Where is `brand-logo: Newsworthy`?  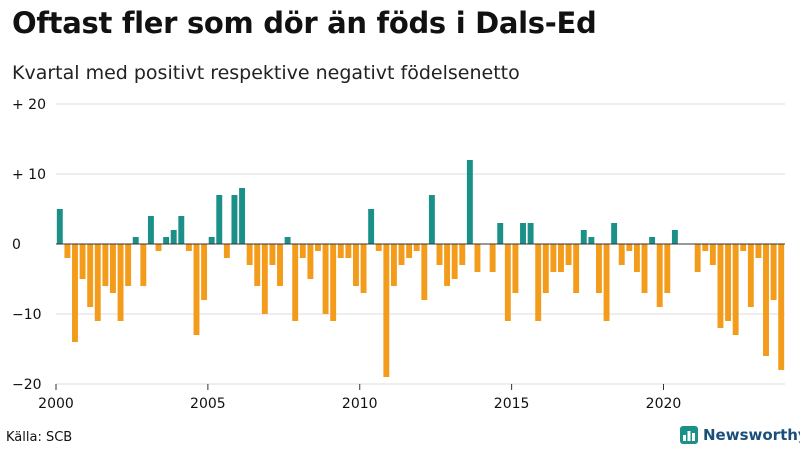 brand-logo: Newsworthy is located at coordinates (740, 435).